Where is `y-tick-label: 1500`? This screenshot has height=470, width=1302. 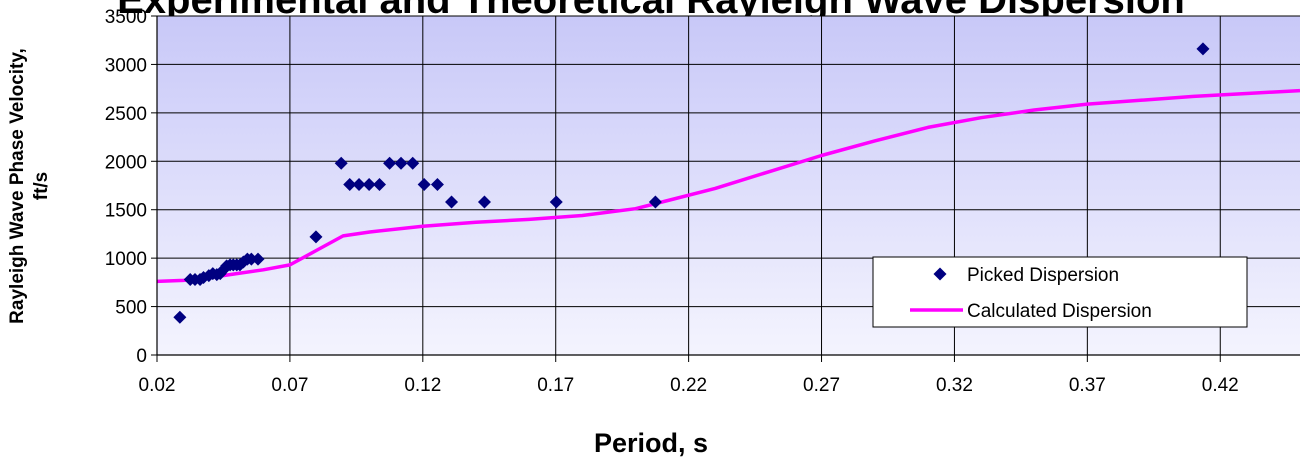 y-tick-label: 1500 is located at coordinates (126, 211).